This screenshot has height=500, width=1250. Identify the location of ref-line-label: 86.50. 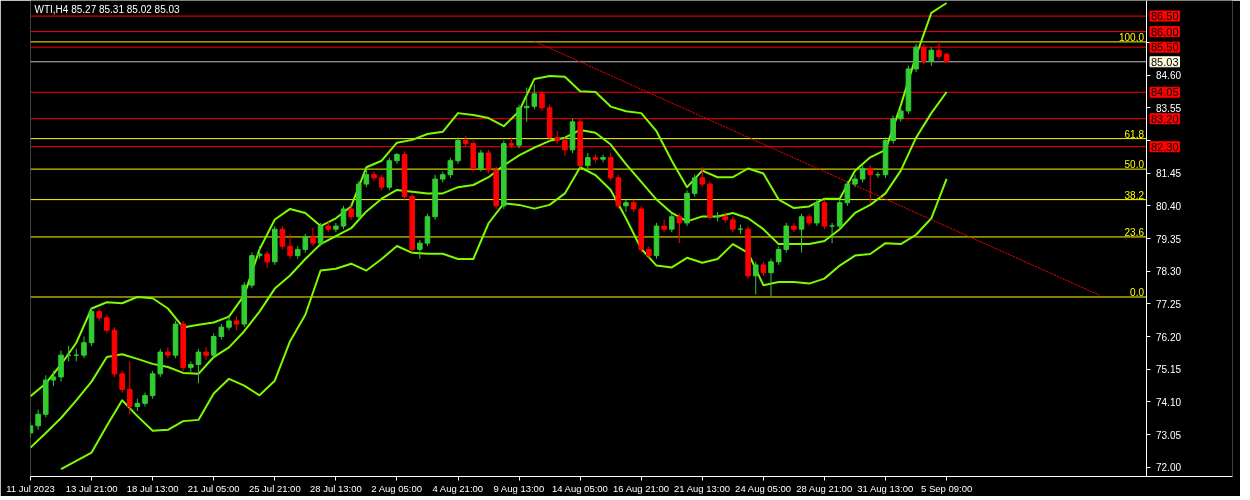
(1165, 16).